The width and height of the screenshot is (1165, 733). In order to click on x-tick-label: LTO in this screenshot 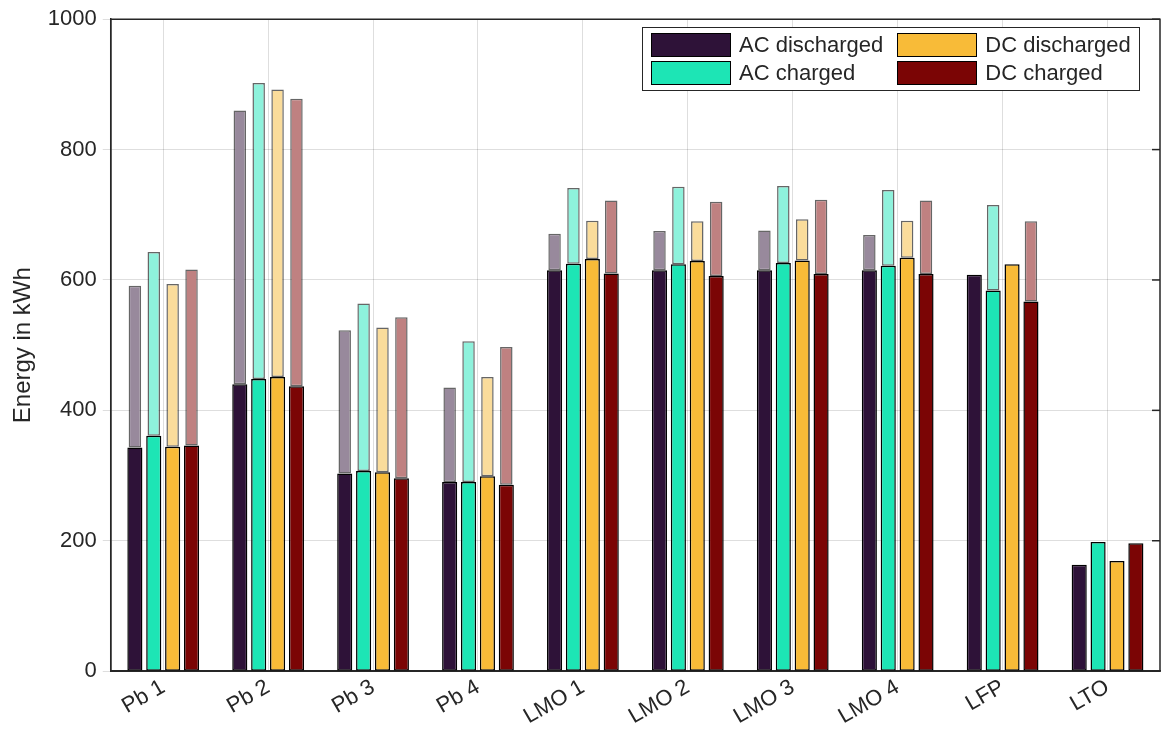, I will do `click(1089, 694)`.